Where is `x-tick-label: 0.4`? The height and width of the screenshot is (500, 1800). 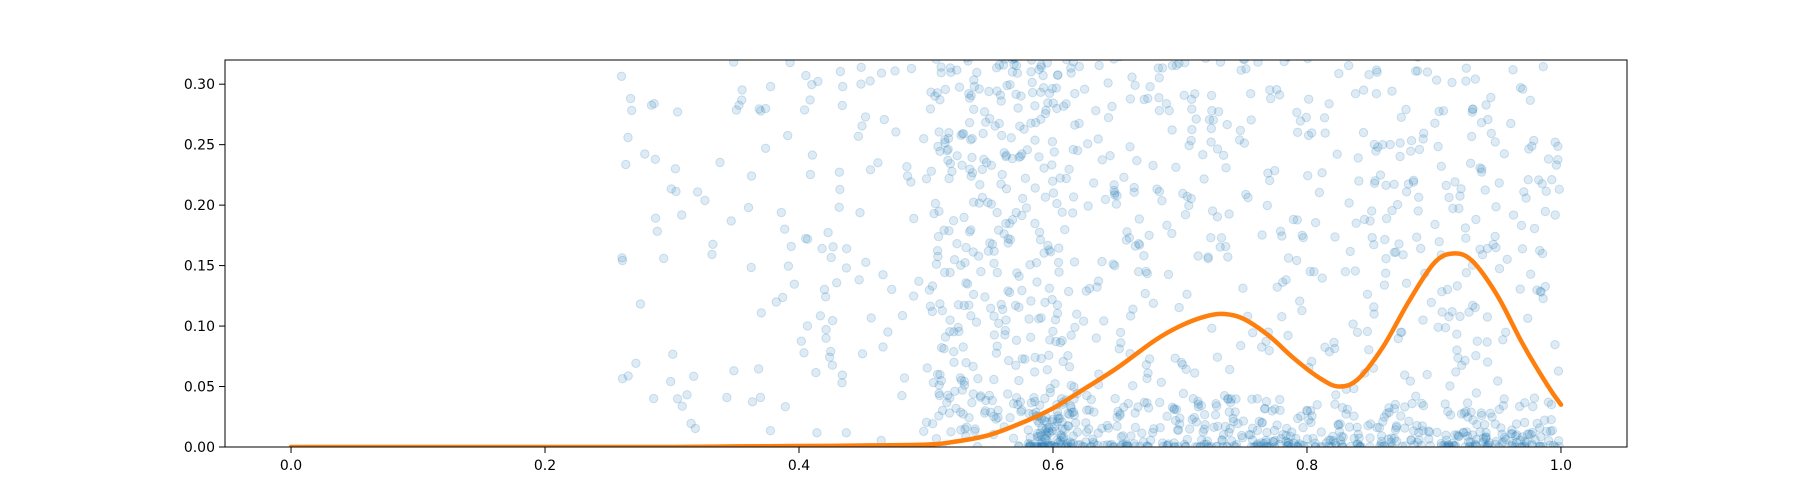 x-tick-label: 0.4 is located at coordinates (799, 466).